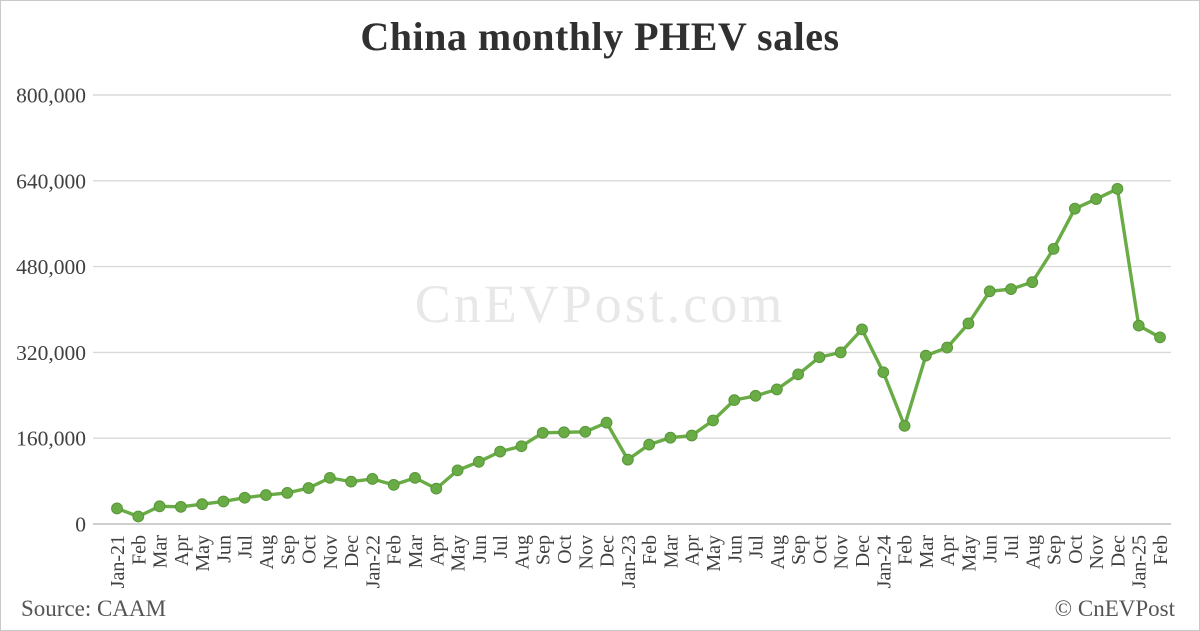  What do you see at coordinates (51, 267) in the screenshot?
I see `y-tick-label: 480,000` at bounding box center [51, 267].